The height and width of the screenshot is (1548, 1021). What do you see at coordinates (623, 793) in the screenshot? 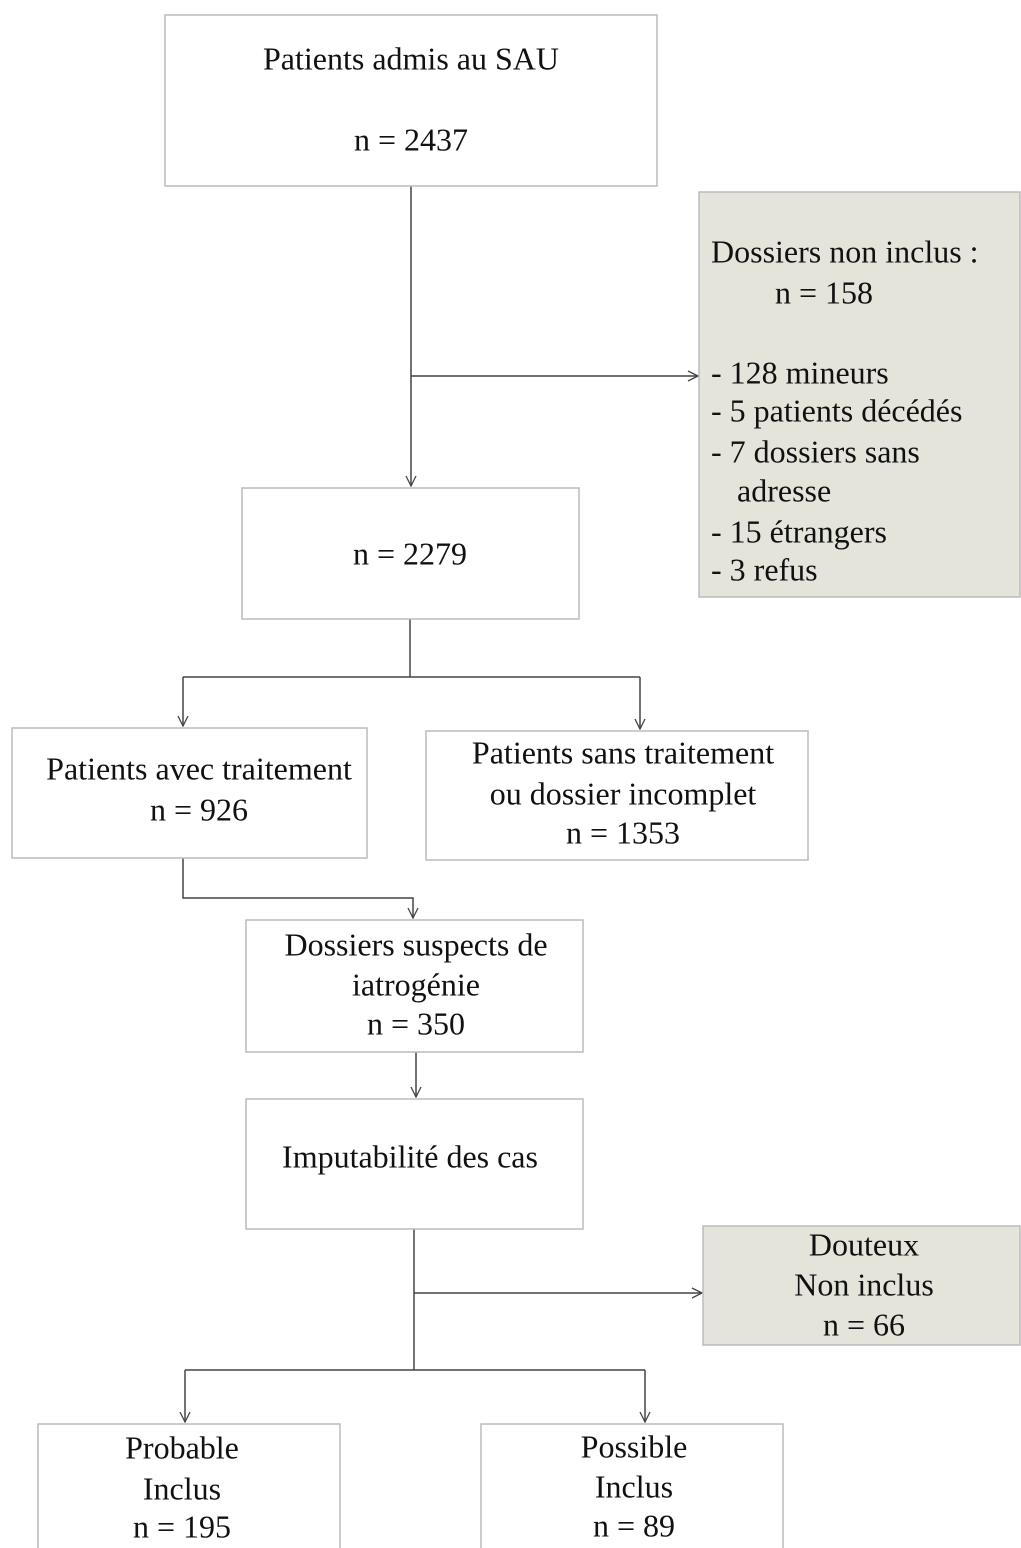
I see `label: ou dossier incomplet` at bounding box center [623, 793].